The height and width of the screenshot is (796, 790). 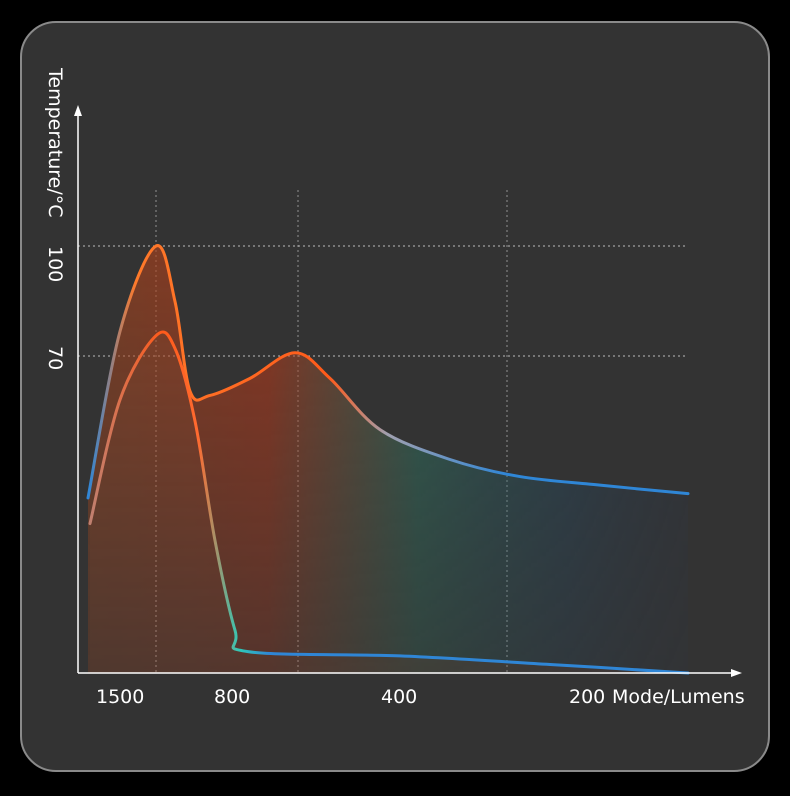 What do you see at coordinates (78, 110) in the screenshot?
I see `y-axis-arrow-icon` at bounding box center [78, 110].